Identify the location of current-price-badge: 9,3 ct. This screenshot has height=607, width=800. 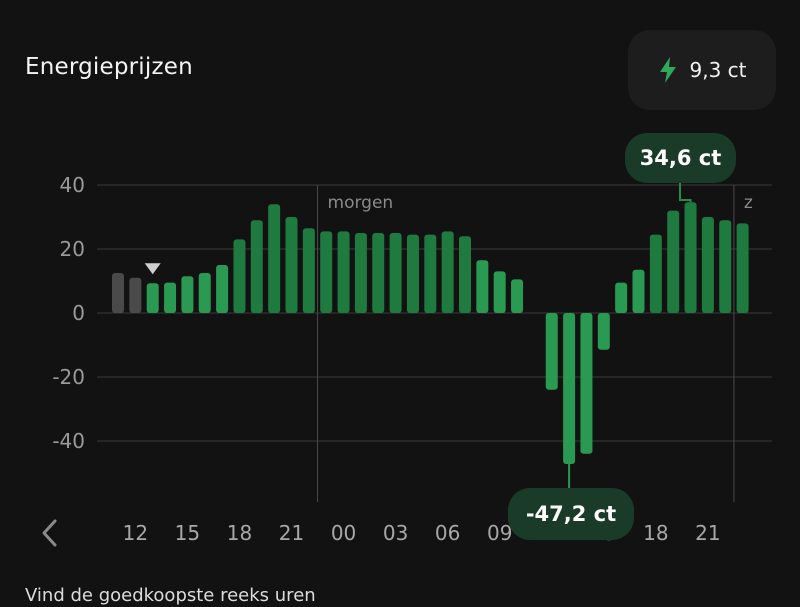
(702, 70).